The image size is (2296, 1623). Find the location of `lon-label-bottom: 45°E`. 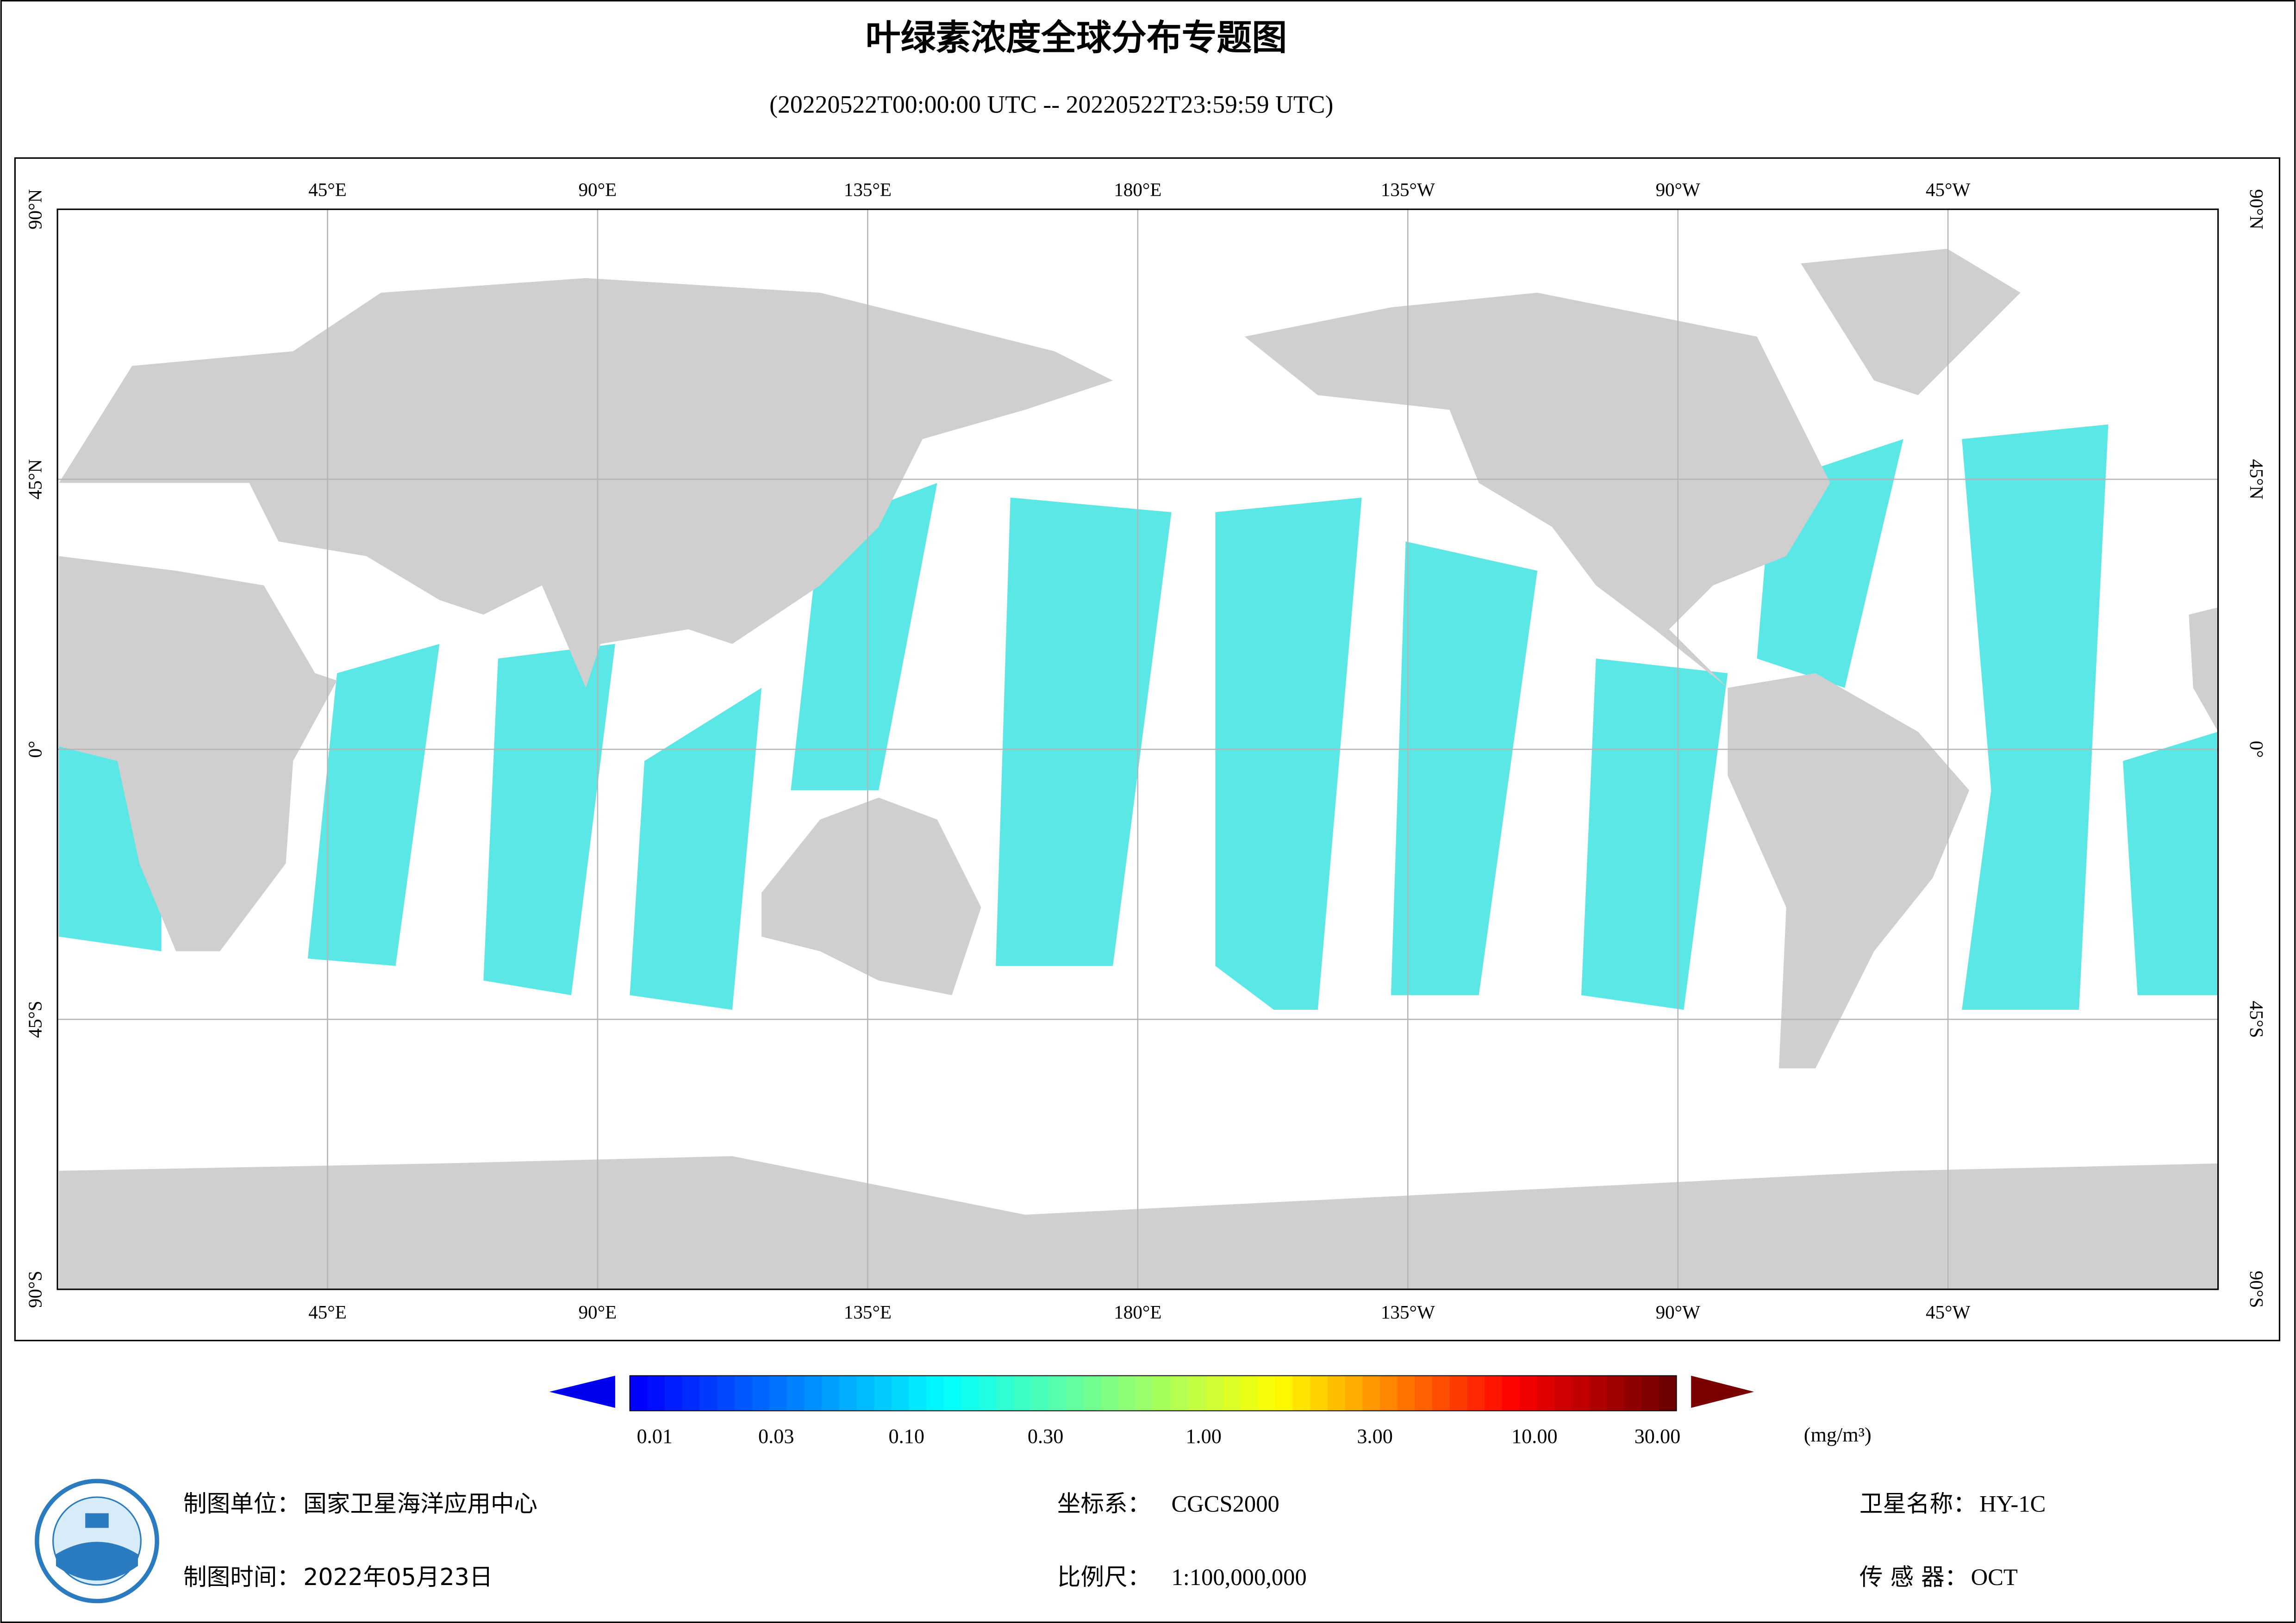

lon-label-bottom: 45°E is located at coordinates (327, 1312).